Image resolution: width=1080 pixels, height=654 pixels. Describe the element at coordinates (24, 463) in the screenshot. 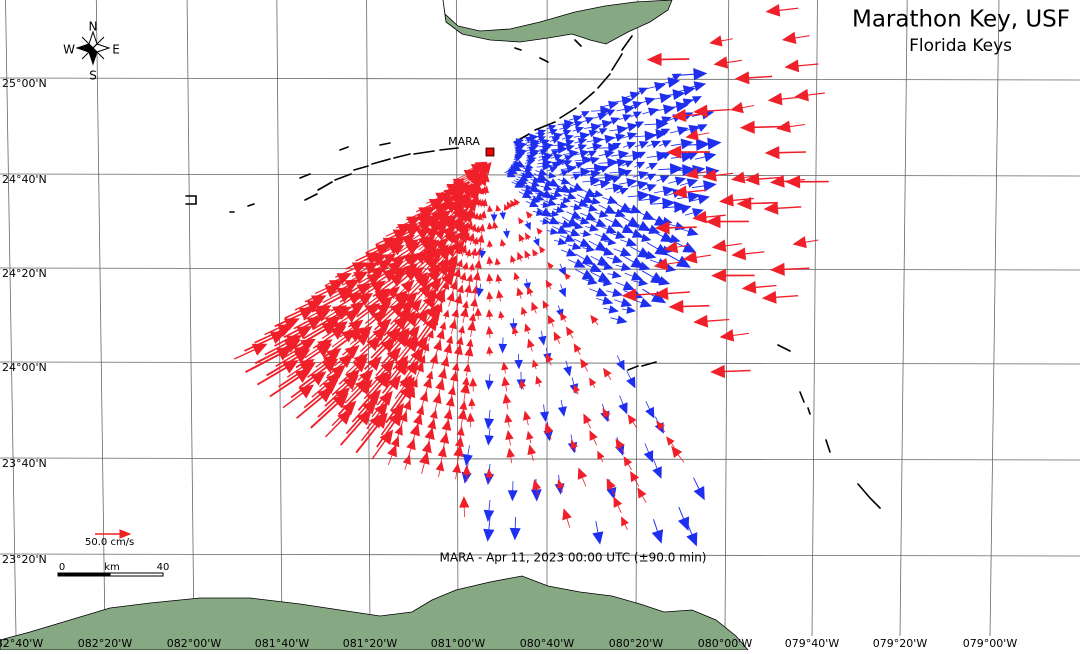

I see `lat-label: 23°40'N` at that location.